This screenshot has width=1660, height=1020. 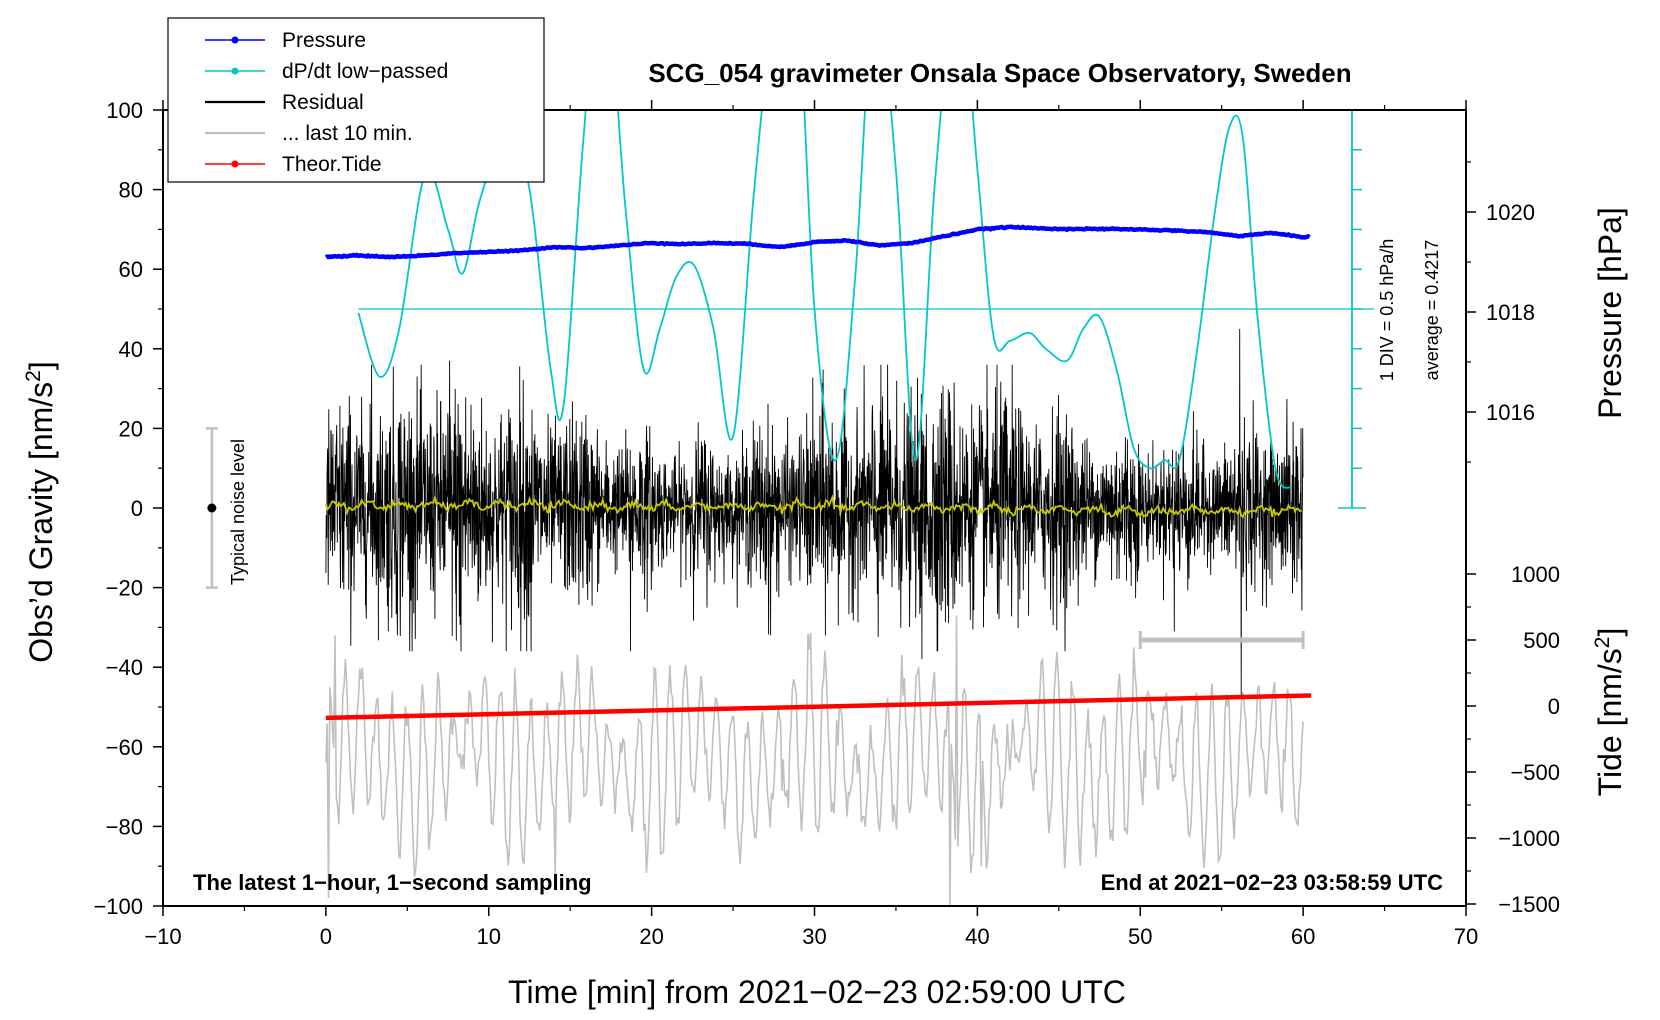 What do you see at coordinates (817, 992) in the screenshot?
I see `x-axis-title: Time [min] from 2021−02−23 02:59:00 UTC` at bounding box center [817, 992].